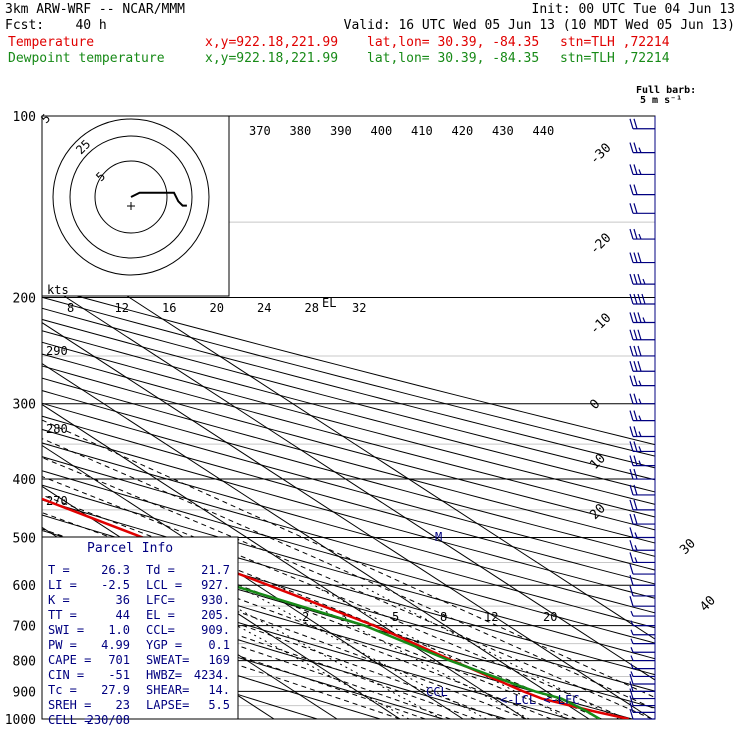  I want to click on temperature-station: stn=TLH ,72214, so click(615, 42).